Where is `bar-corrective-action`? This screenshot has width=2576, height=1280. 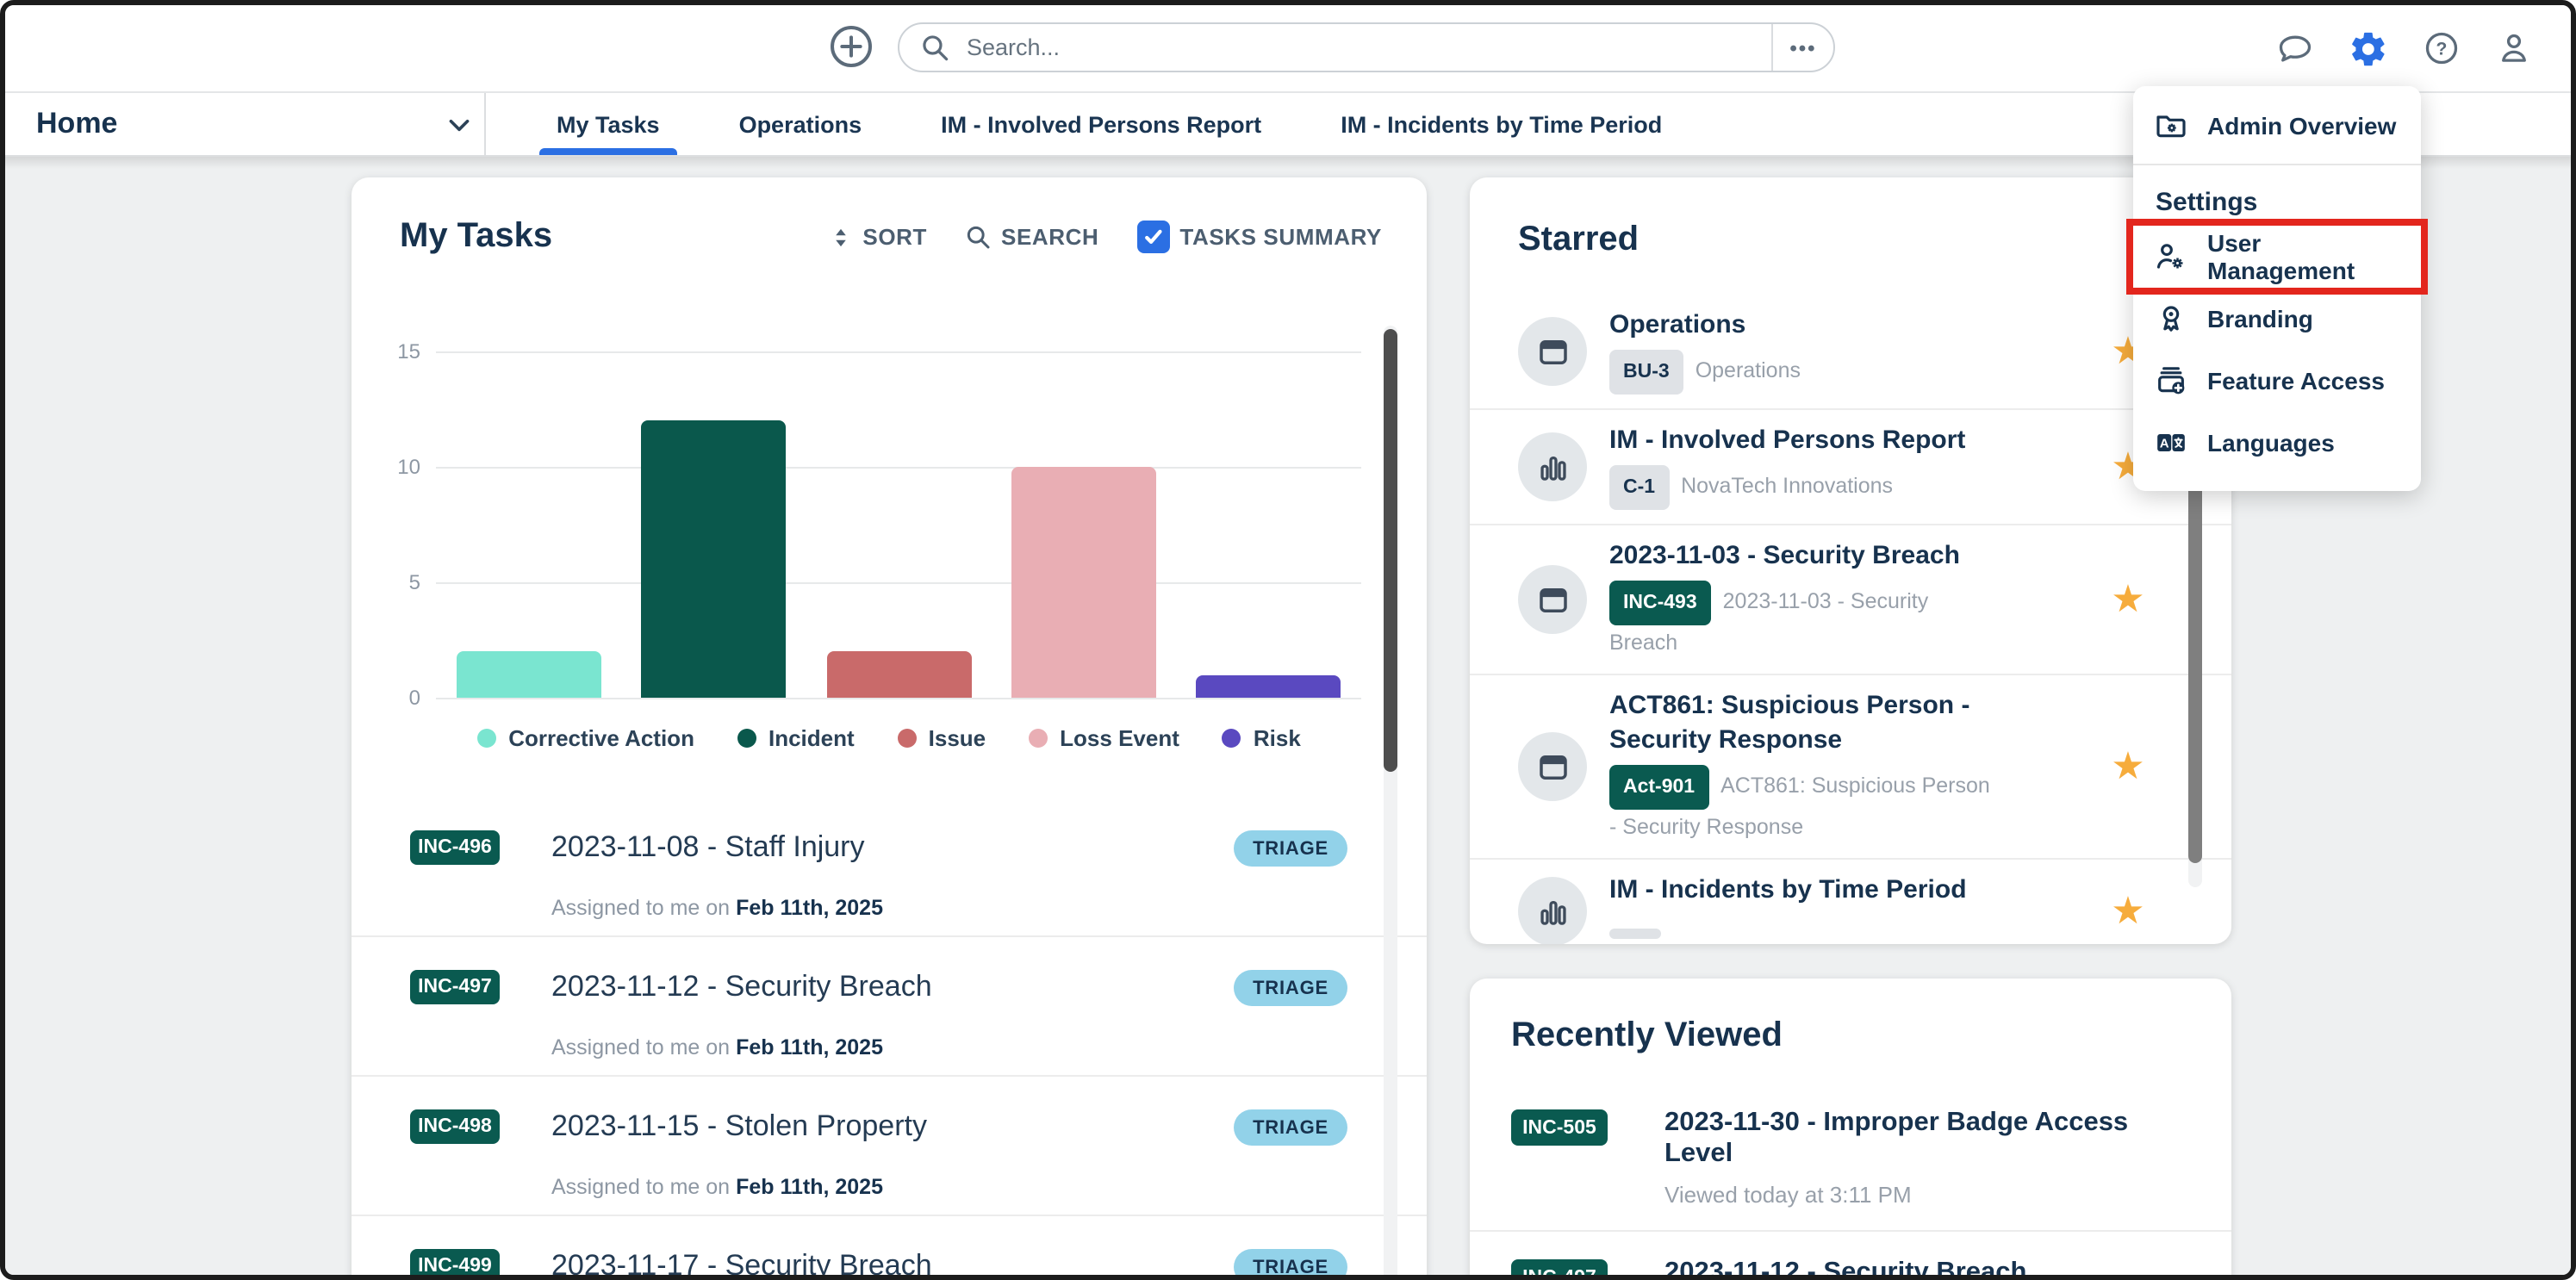 bar-corrective-action is located at coordinates (528, 674).